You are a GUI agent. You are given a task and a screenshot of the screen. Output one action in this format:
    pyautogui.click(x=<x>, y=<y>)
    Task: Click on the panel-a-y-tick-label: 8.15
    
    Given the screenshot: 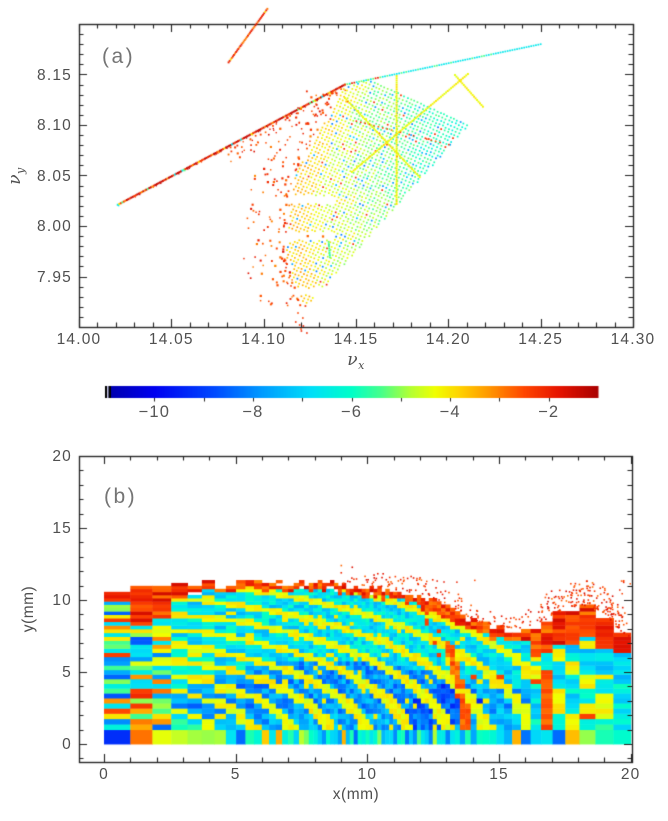 What is the action you would take?
    pyautogui.click(x=54, y=75)
    